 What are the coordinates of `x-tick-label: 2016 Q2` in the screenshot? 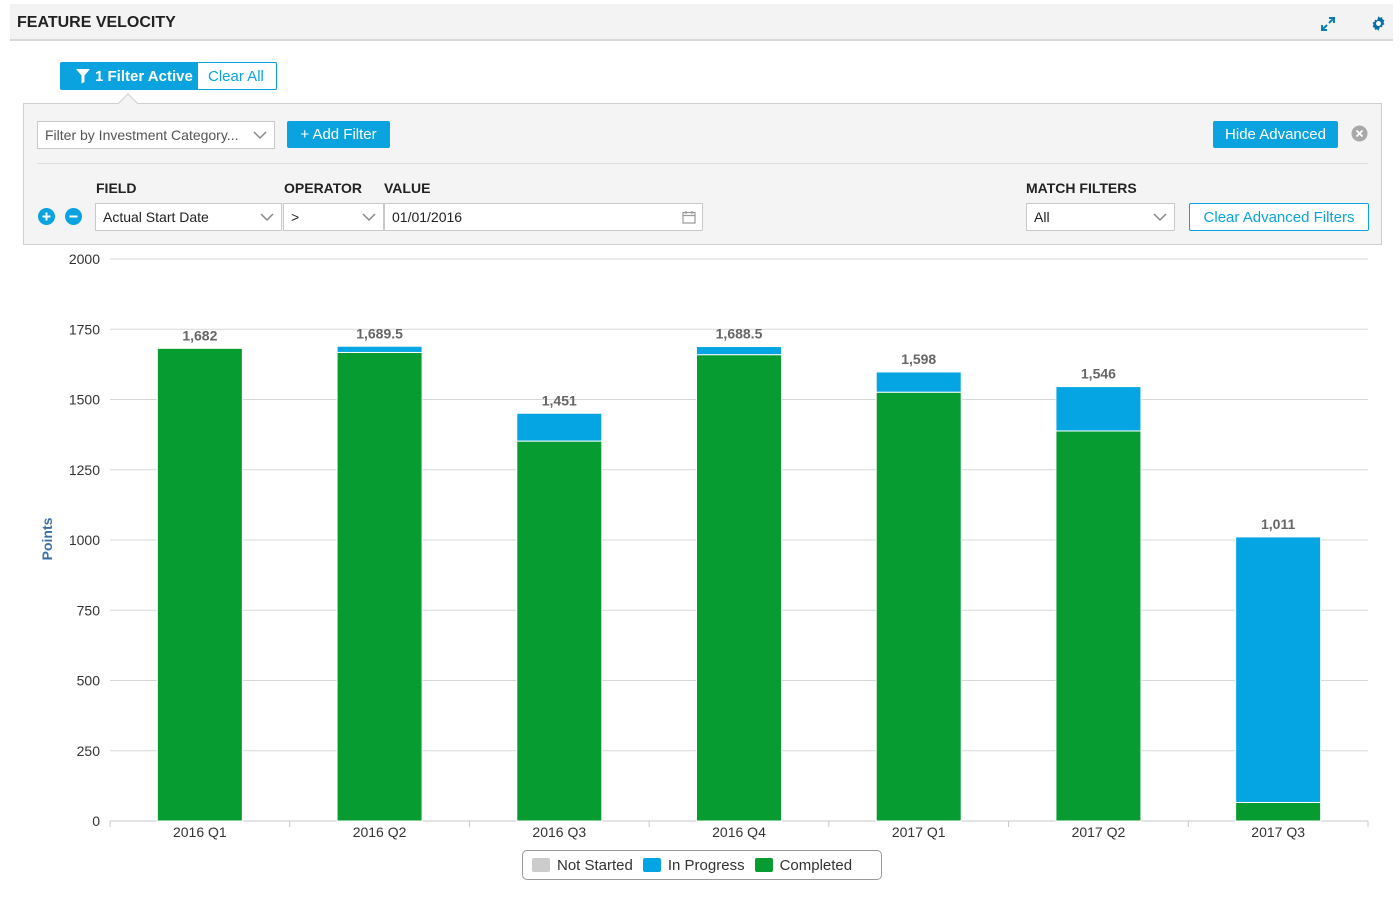 It's located at (380, 832).